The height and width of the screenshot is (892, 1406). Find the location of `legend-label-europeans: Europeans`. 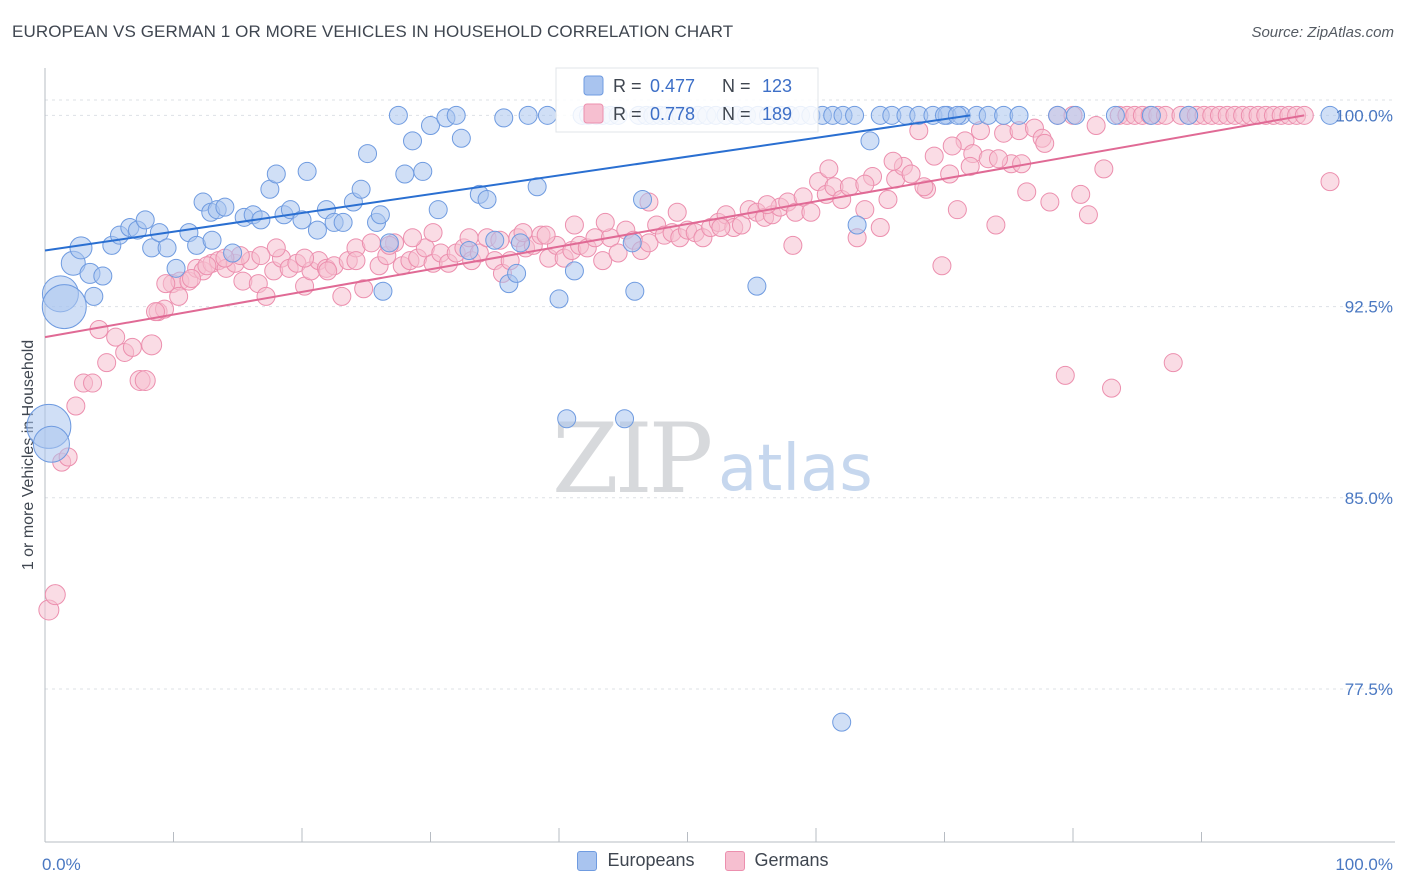

legend-label-europeans: Europeans is located at coordinates (651, 860).